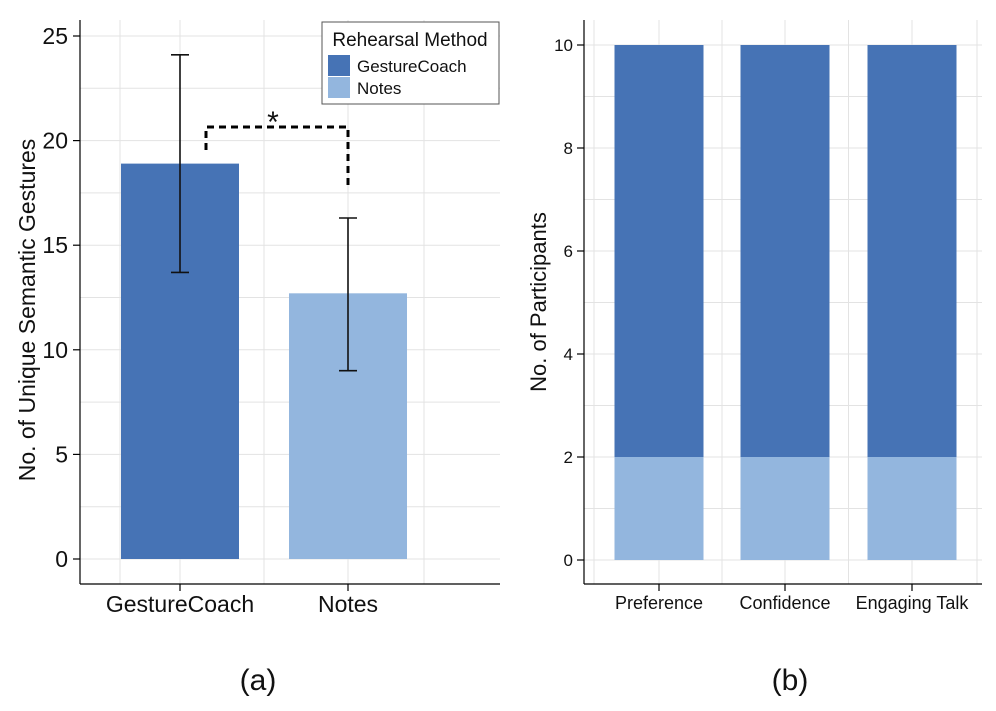 This screenshot has width=996, height=711. What do you see at coordinates (913, 603) in the screenshot?
I see `x-tick-label-engaging-talk: Engaging Talk` at bounding box center [913, 603].